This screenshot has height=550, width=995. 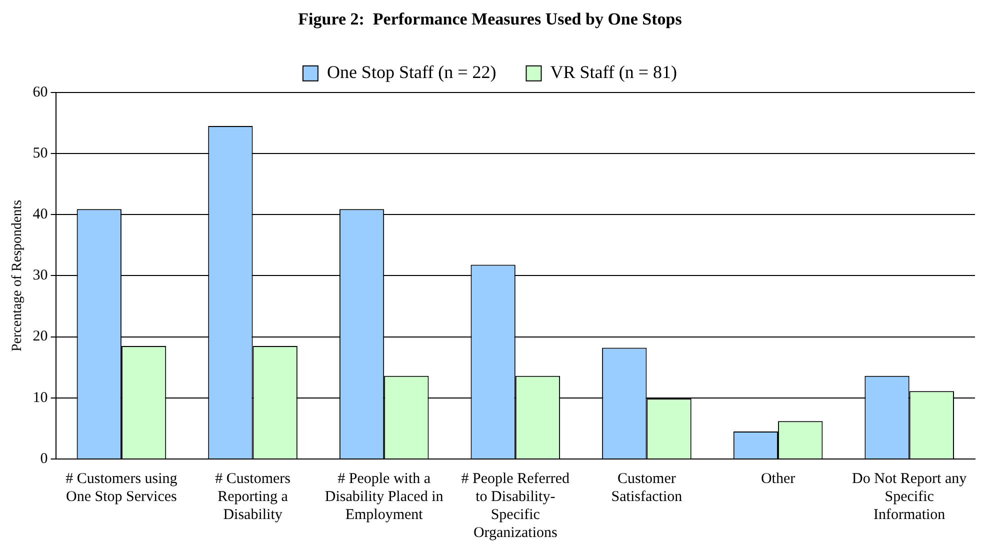 What do you see at coordinates (40, 214) in the screenshot?
I see `y-tick-label: 40` at bounding box center [40, 214].